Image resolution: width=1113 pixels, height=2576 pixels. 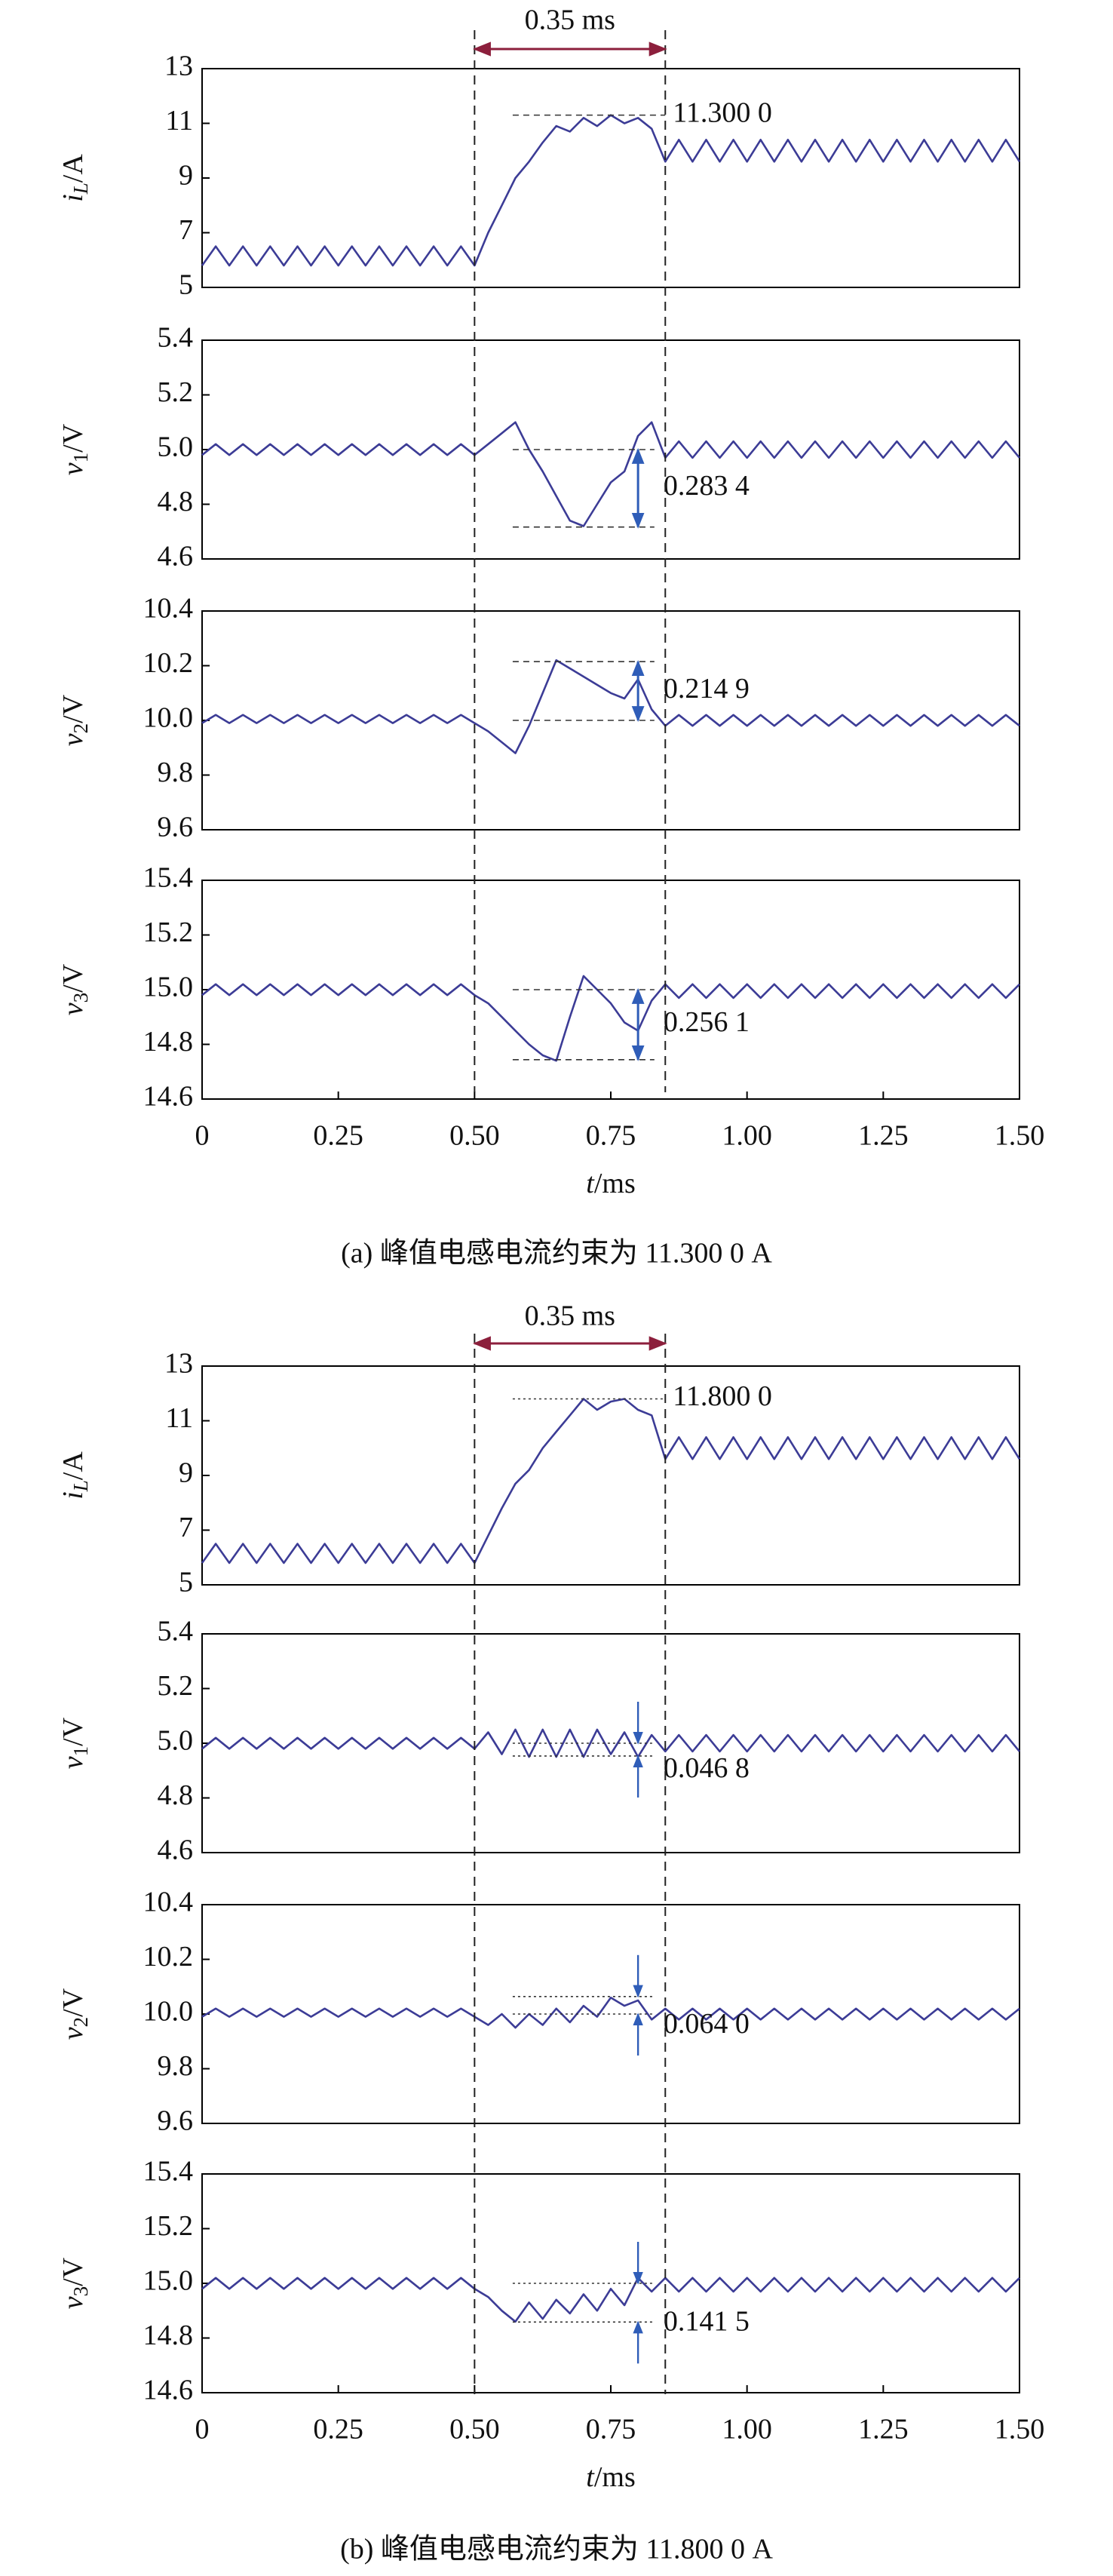 What do you see at coordinates (707, 1022) in the screenshot?
I see `annotation-label: 0.256 1` at bounding box center [707, 1022].